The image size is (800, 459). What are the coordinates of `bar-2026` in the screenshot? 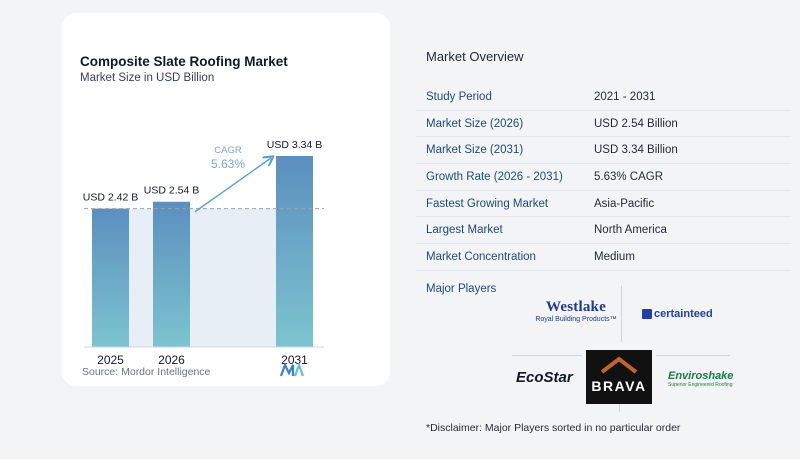 It's located at (171, 274).